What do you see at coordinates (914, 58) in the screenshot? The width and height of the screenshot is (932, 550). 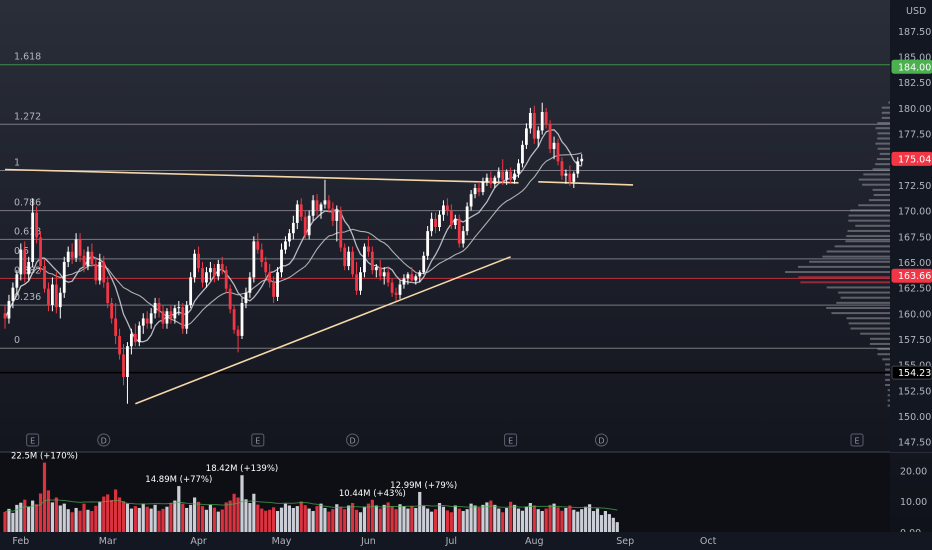 I see `price-axis-tick: 185.00` at bounding box center [914, 58].